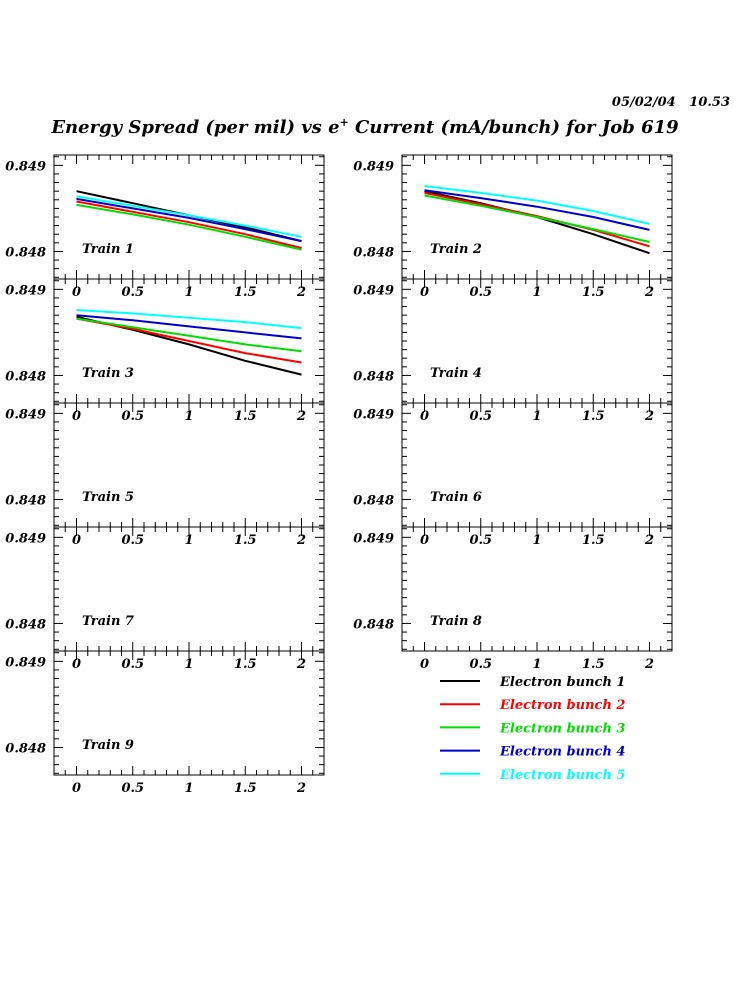 The width and height of the screenshot is (750, 1000). I want to click on panel-3-xtick-label: 0, so click(76, 416).